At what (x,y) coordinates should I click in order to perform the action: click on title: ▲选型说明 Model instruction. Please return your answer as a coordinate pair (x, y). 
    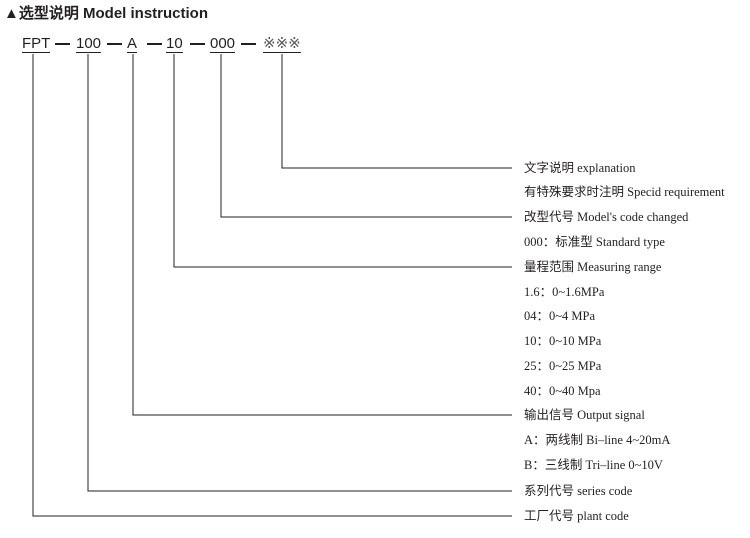
    Looking at the image, I should click on (106, 13).